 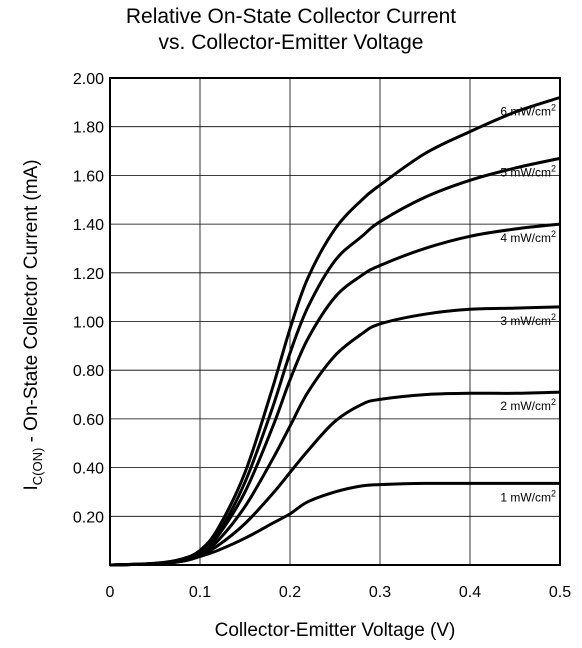 What do you see at coordinates (88, 420) in the screenshot?
I see `y-tick-label: 0.60` at bounding box center [88, 420].